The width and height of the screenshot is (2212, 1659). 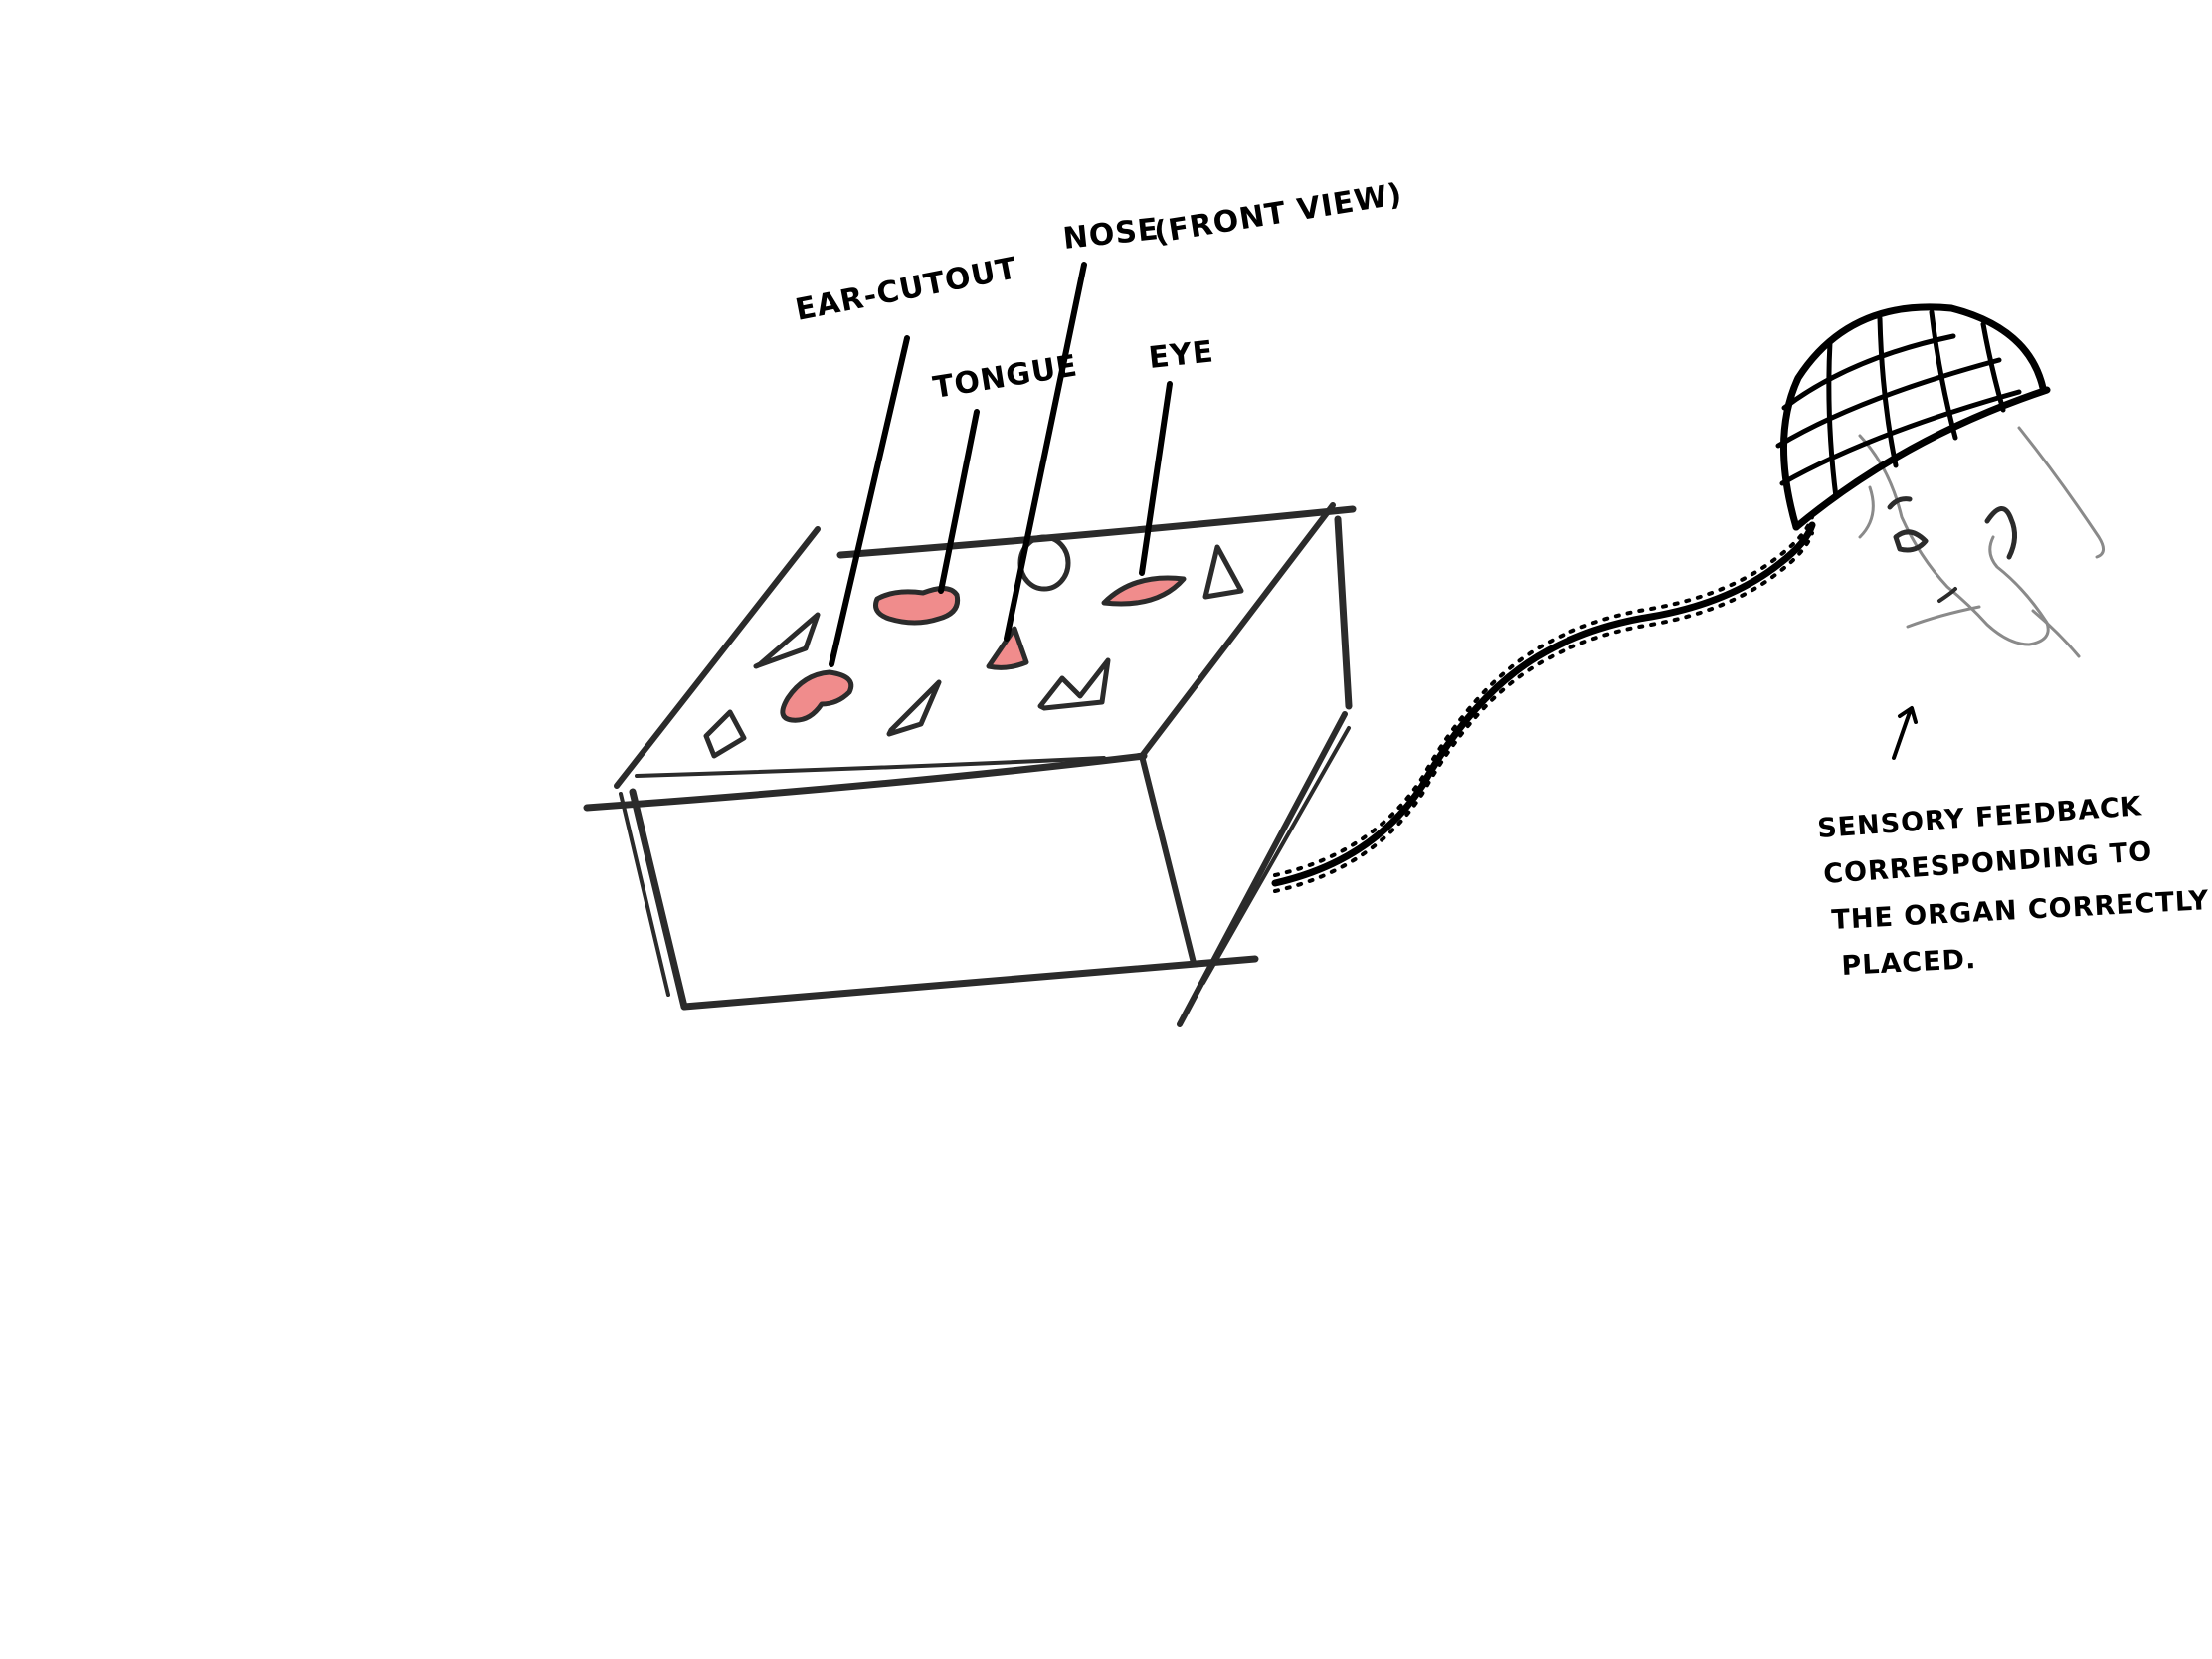 I want to click on box-right-bottom-edge-sketch, so click(x=1276, y=855).